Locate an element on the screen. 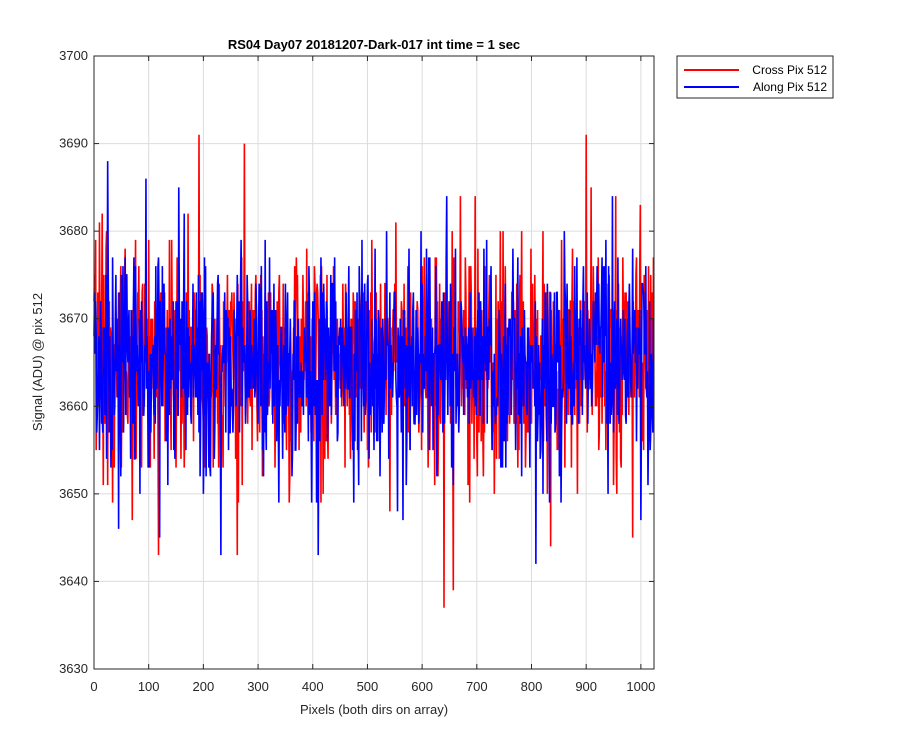  y-tick-label: 3690 is located at coordinates (73, 143).